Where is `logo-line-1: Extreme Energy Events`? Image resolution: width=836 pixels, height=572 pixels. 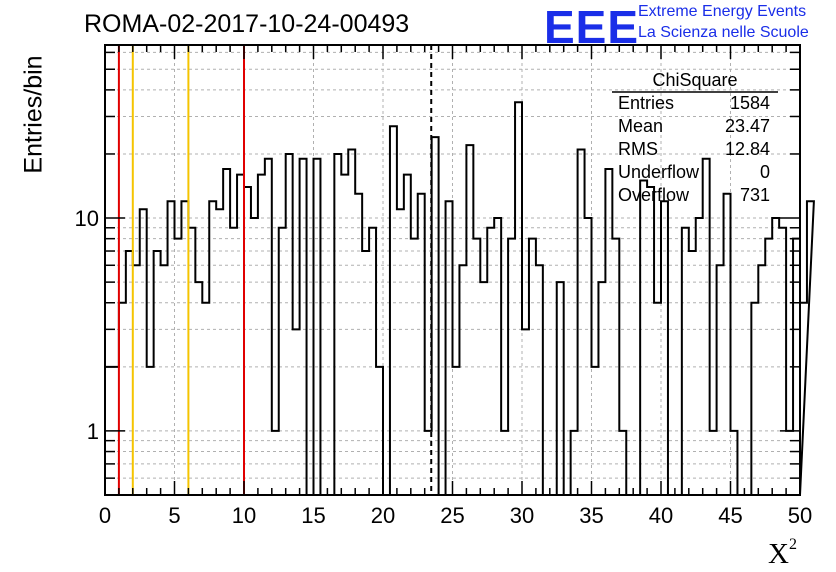 logo-line-1: Extreme Energy Events is located at coordinates (722, 11).